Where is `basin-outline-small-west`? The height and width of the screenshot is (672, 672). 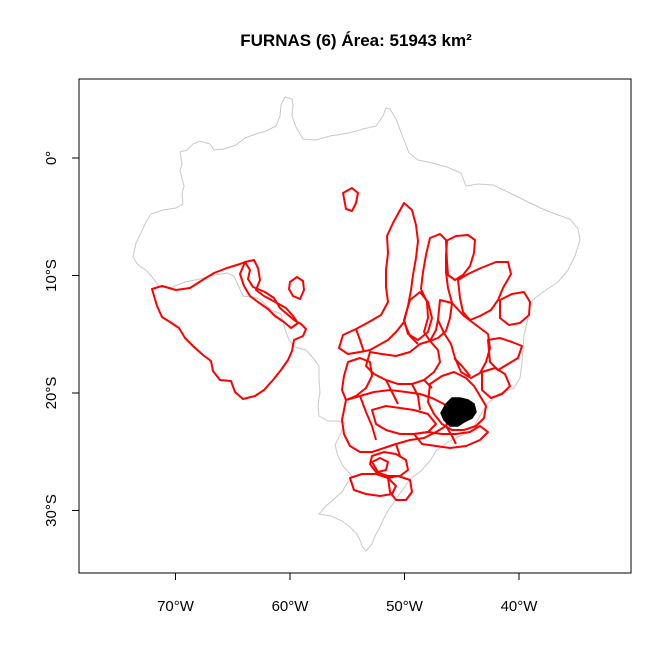 basin-outline-small-west is located at coordinates (296, 288).